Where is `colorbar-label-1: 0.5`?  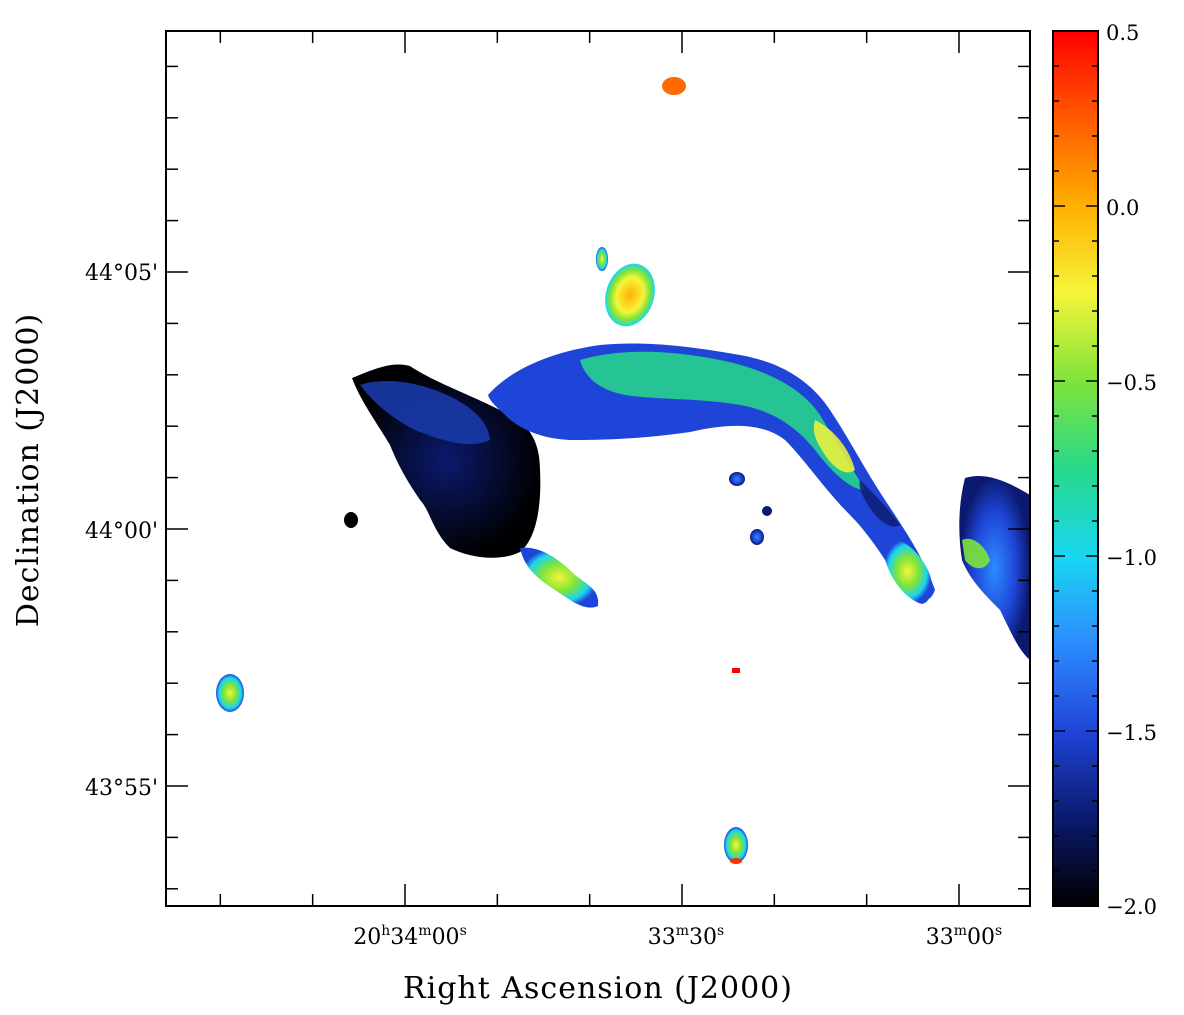 colorbar-label-1: 0.5 is located at coordinates (1122, 33).